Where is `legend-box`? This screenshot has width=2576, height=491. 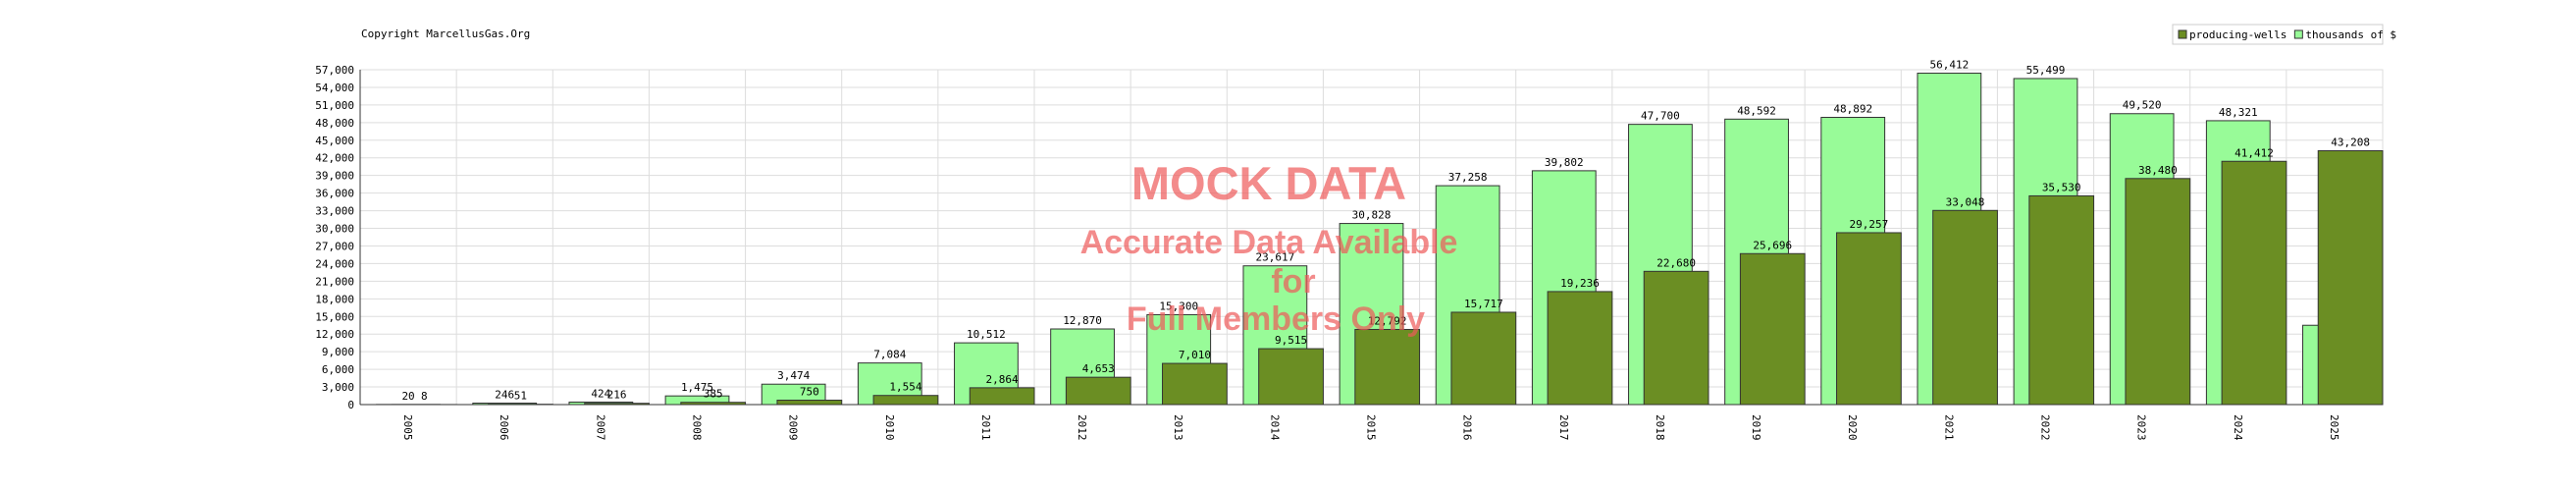 legend-box is located at coordinates (2278, 34).